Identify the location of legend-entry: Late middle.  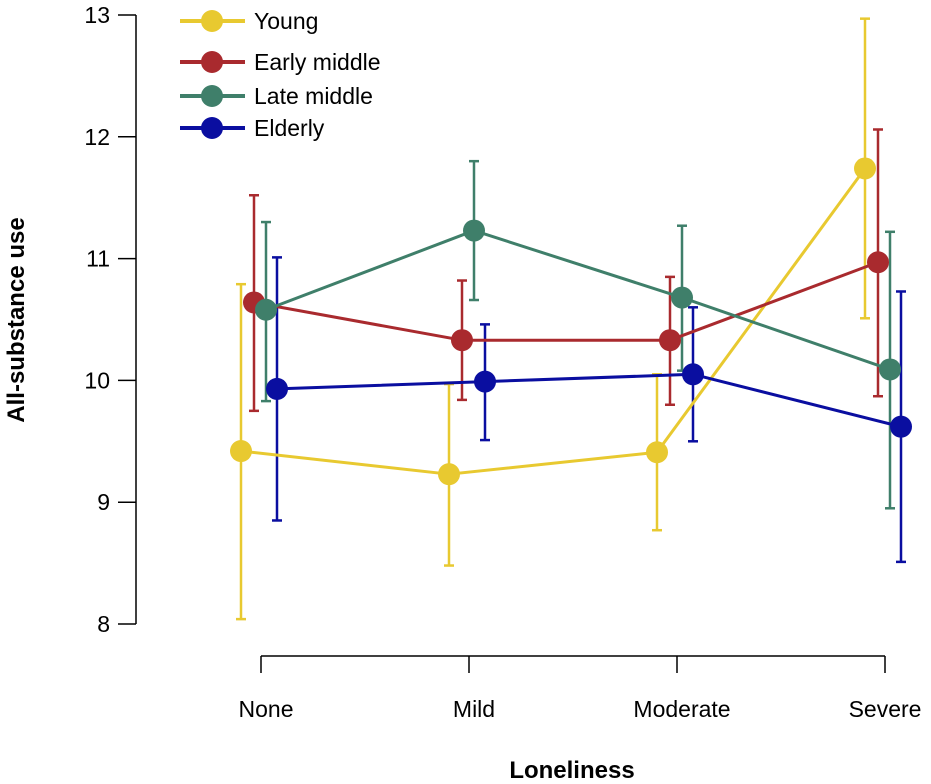
(276, 96).